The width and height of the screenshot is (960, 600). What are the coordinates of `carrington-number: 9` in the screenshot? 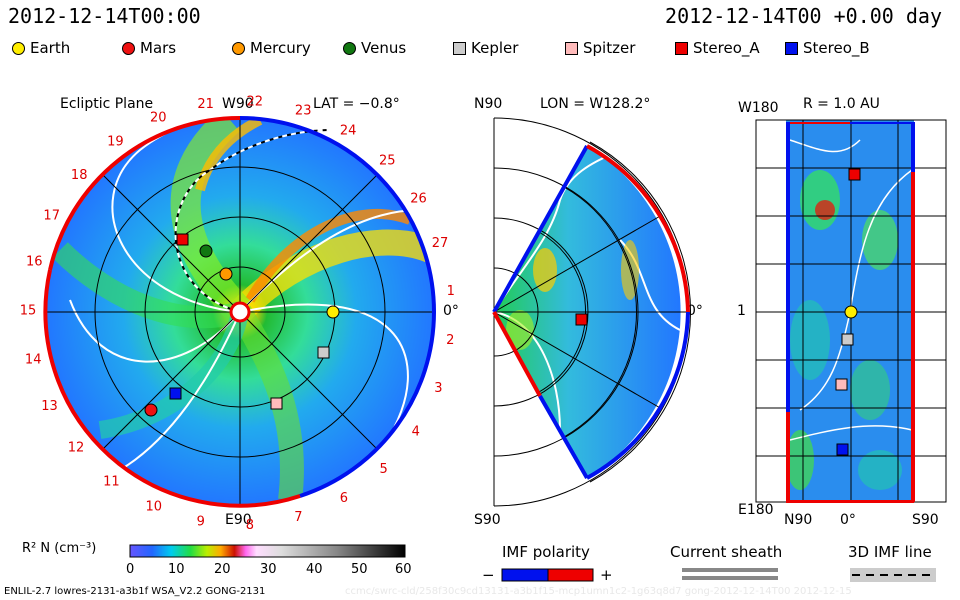 It's located at (201, 521).